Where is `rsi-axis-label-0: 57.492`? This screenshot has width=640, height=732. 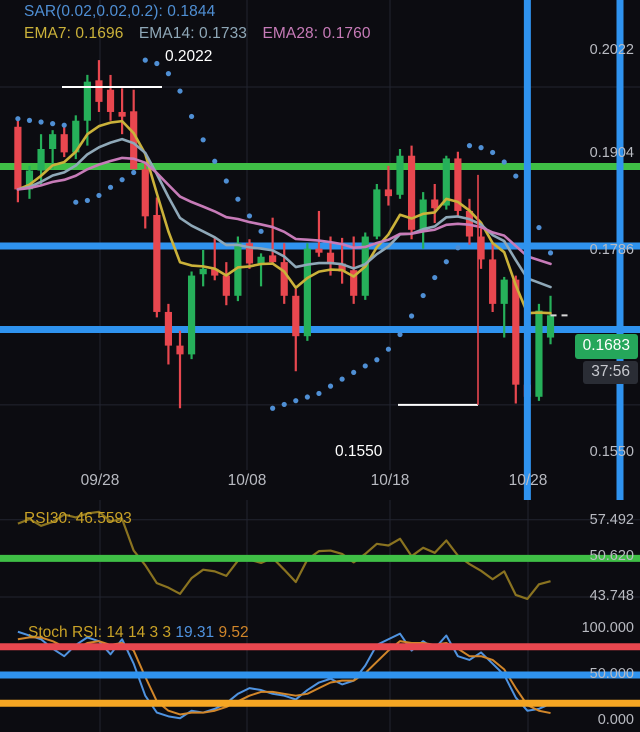 rsi-axis-label-0: 57.492 is located at coordinates (611, 520).